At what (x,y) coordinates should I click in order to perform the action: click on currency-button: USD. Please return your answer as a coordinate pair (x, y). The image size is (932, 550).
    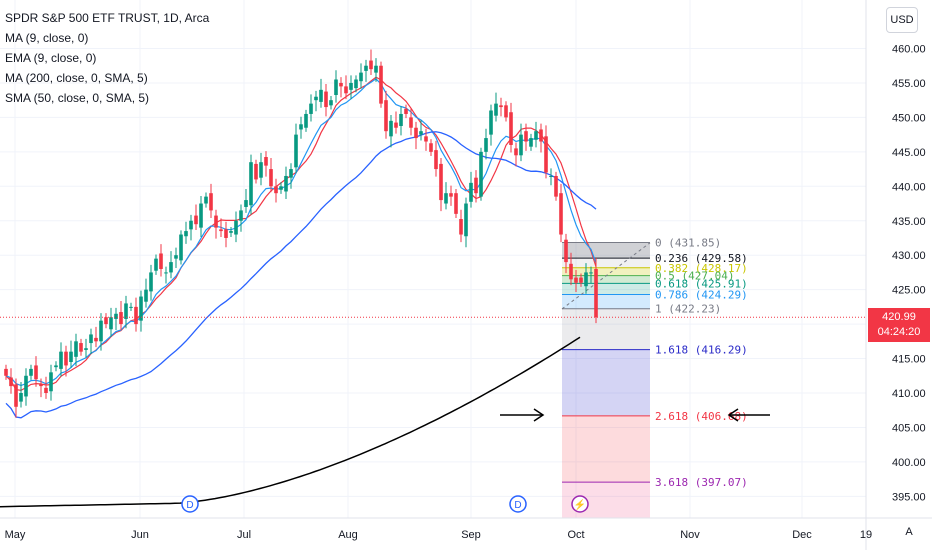
    Looking at the image, I should click on (902, 20).